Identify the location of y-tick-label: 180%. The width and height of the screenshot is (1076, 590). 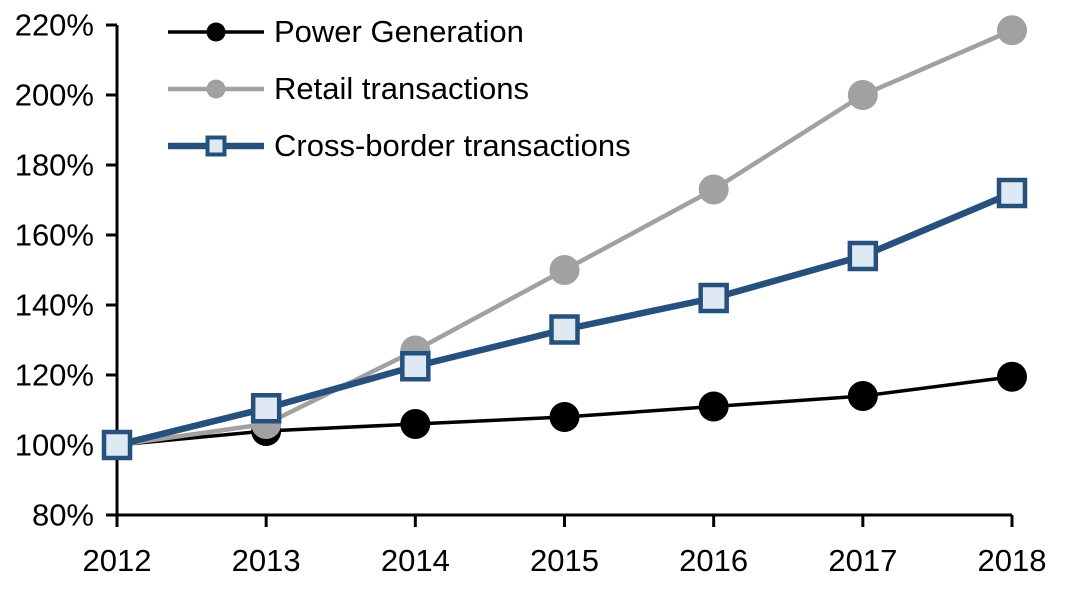
(54, 165).